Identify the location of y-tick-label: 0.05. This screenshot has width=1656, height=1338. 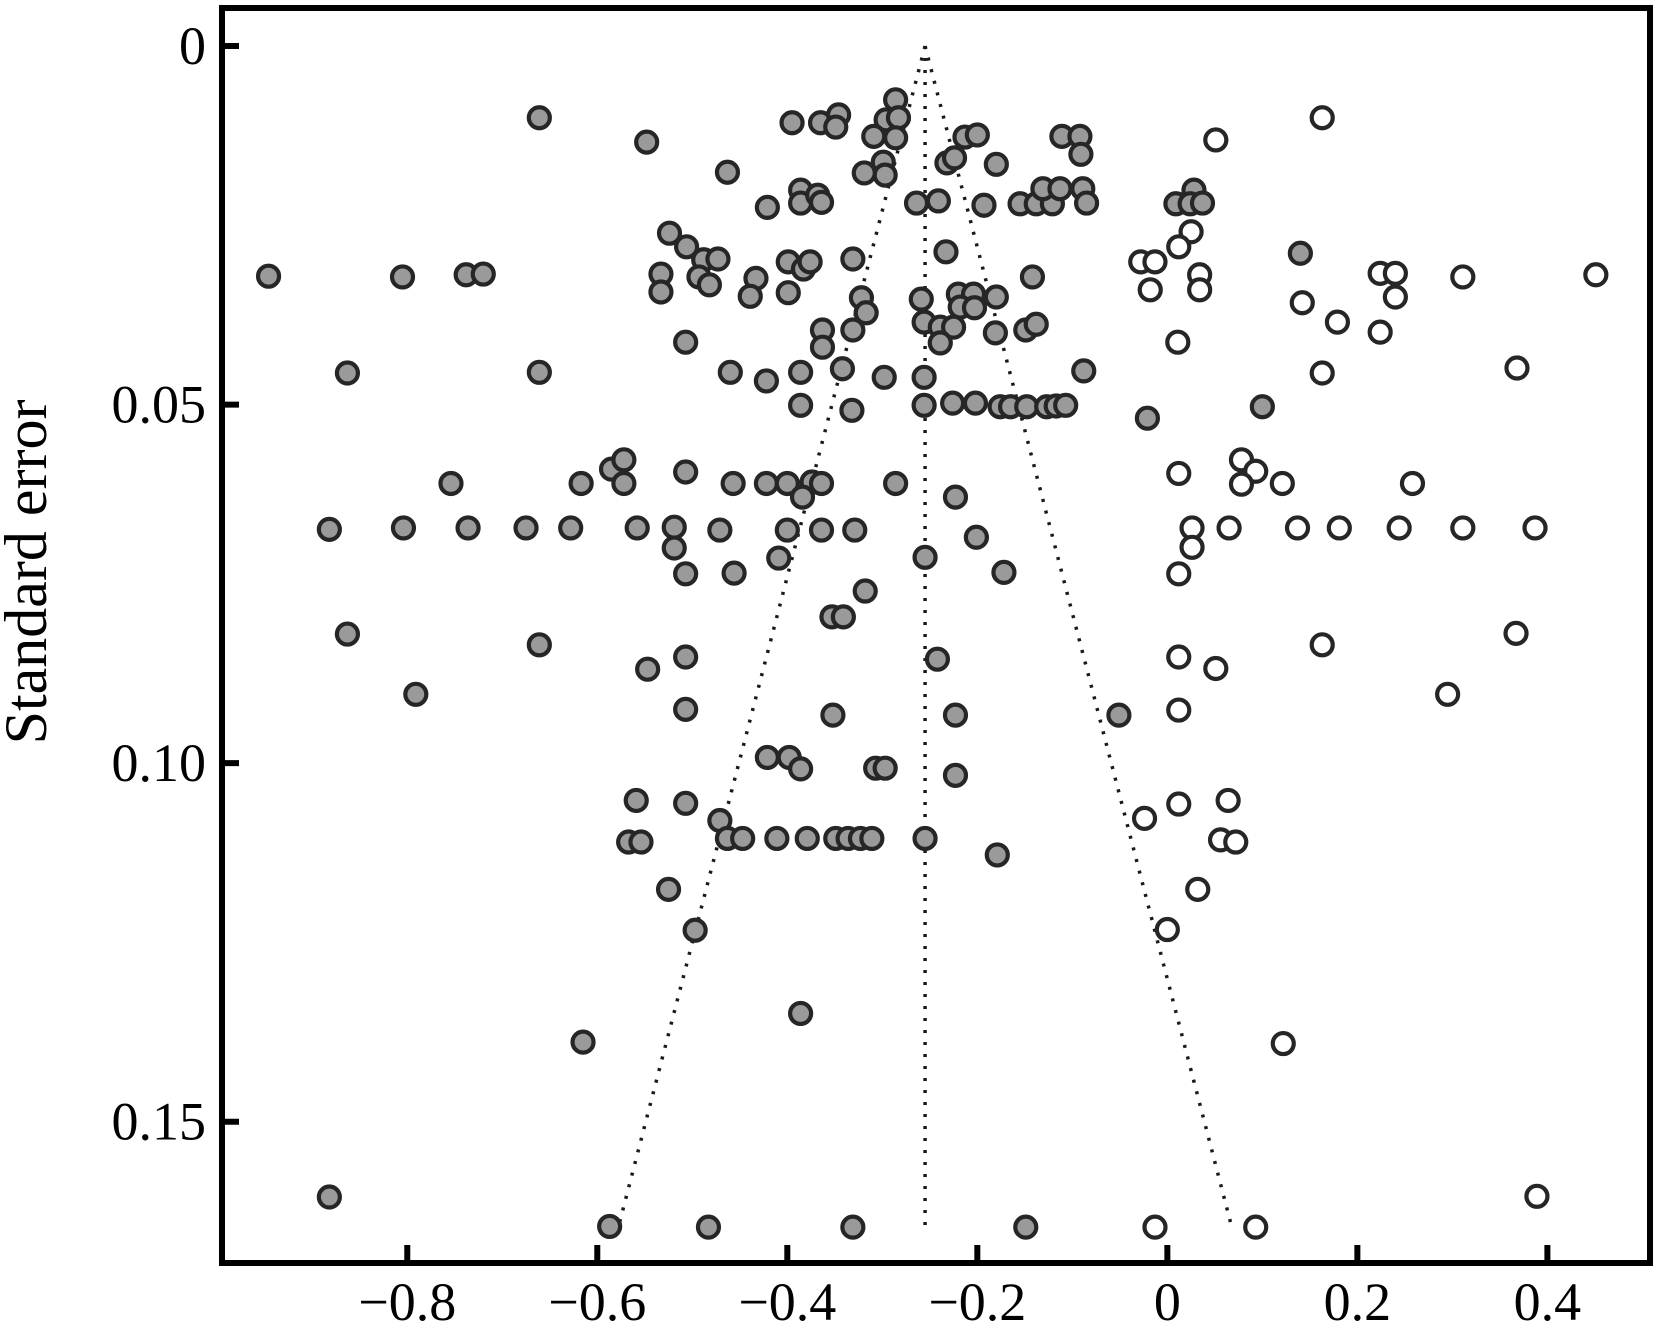
(159, 405).